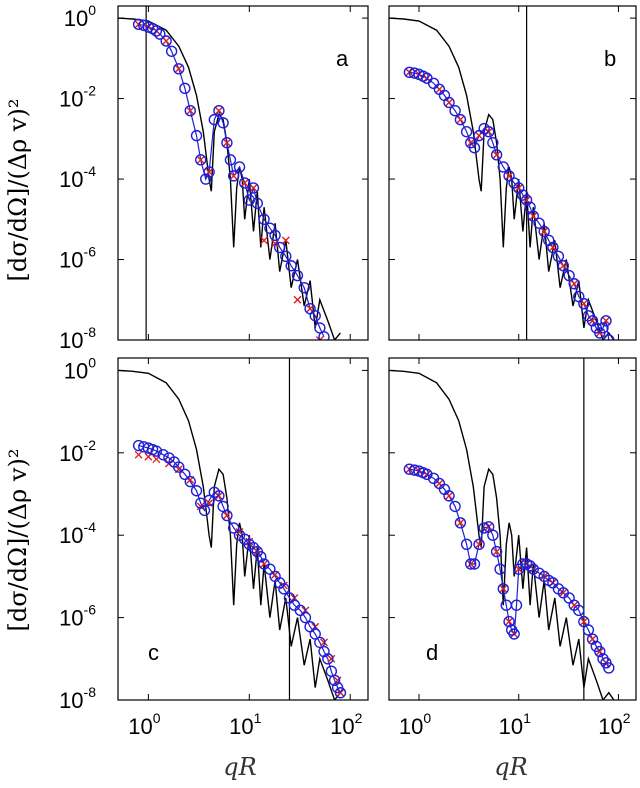  I want to click on circles-line-b, so click(509, 205).